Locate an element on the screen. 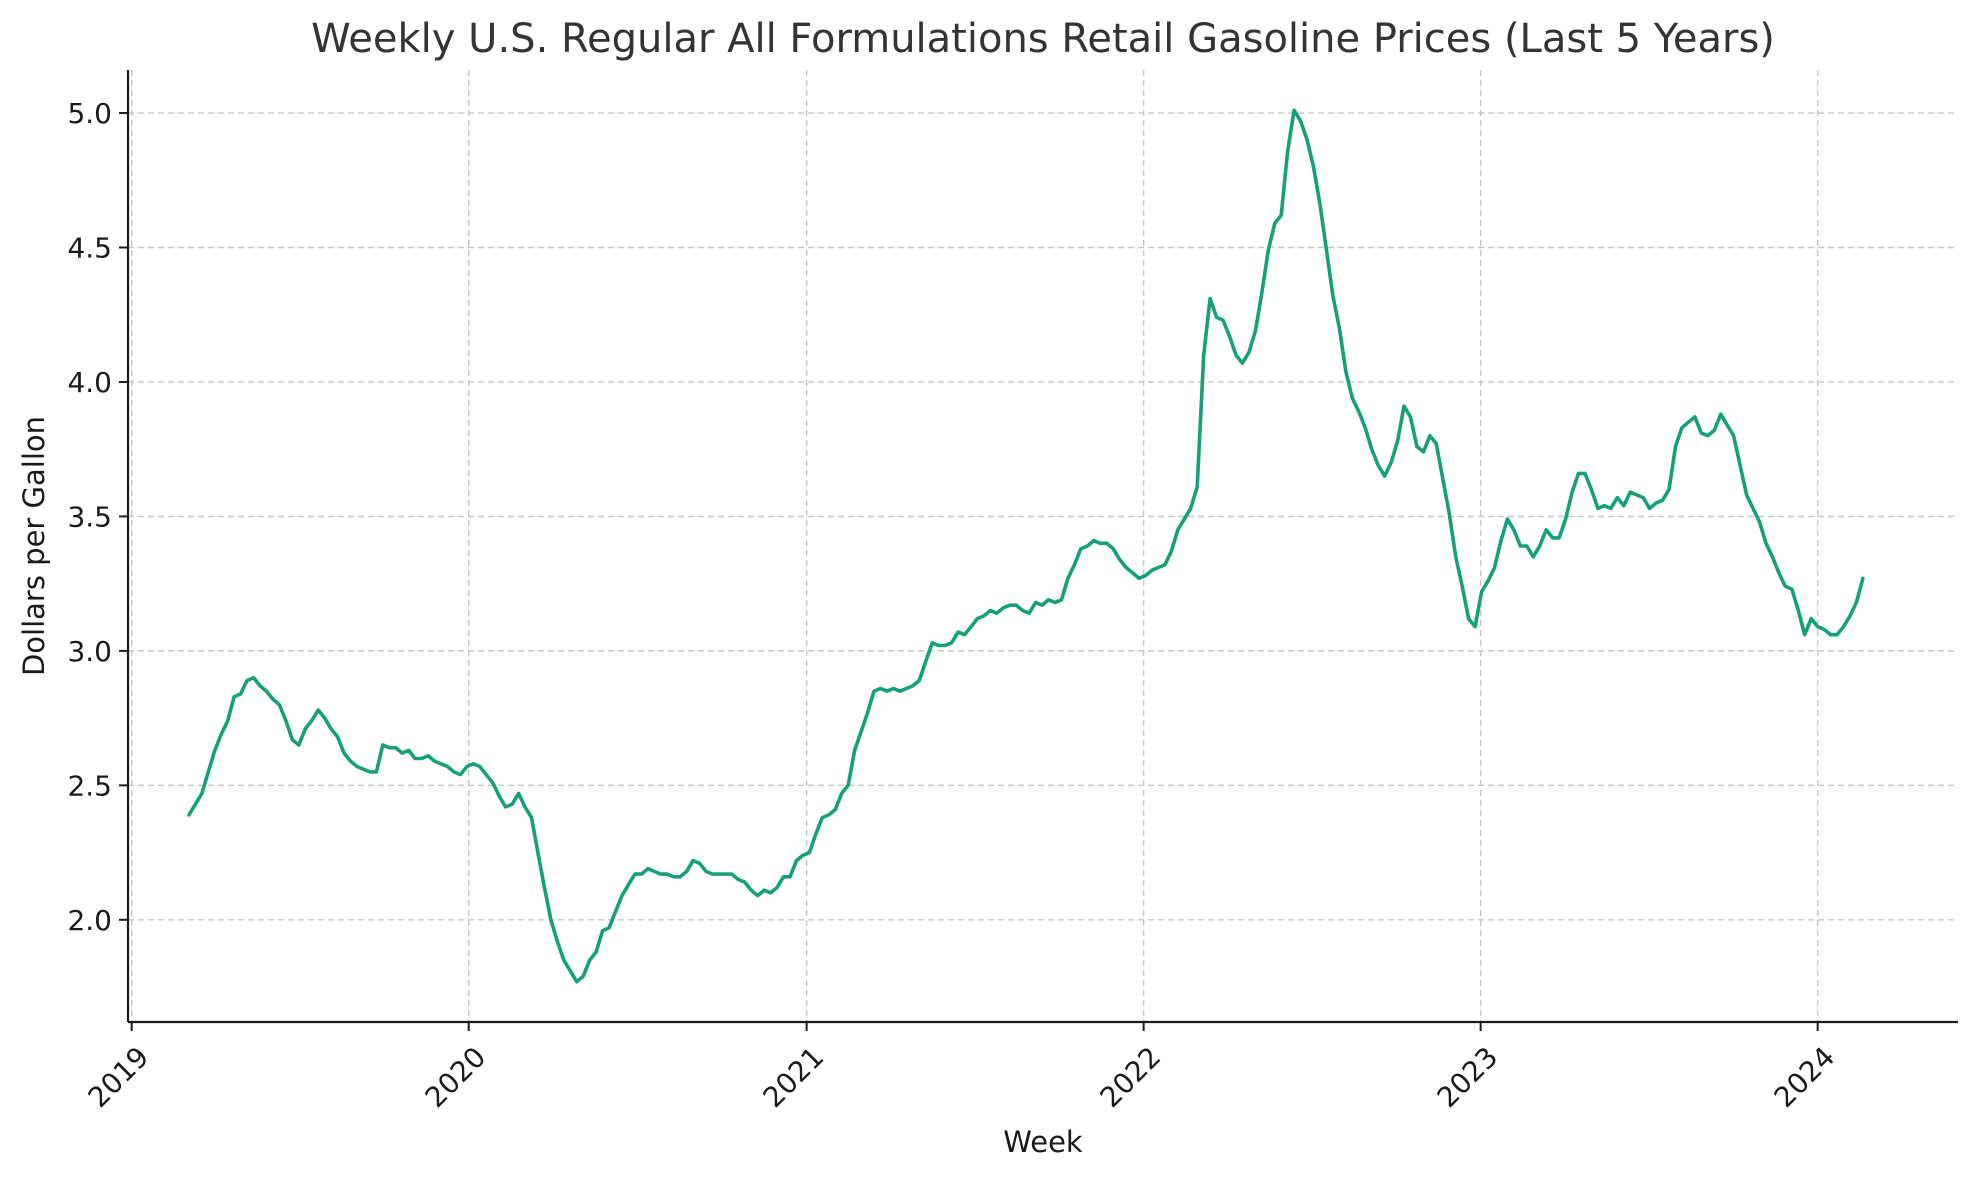 The height and width of the screenshot is (1180, 1979). y-tick-label: 5.0 is located at coordinates (89, 113).